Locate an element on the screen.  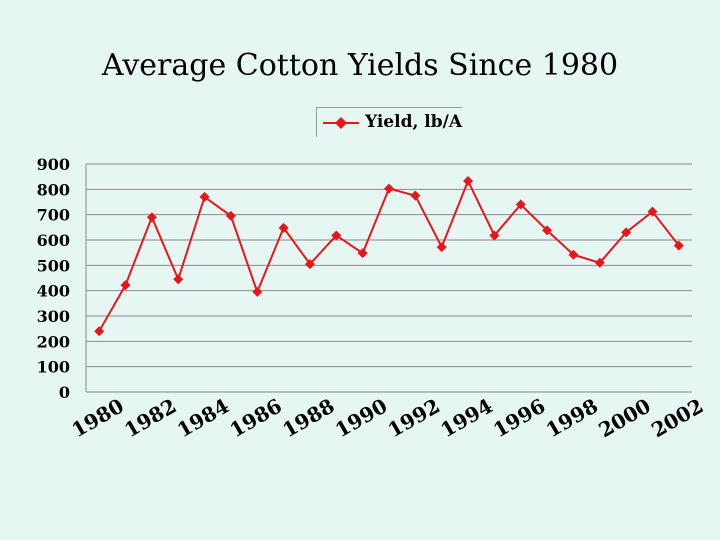
x-tick-label: 2000 is located at coordinates (625, 418).